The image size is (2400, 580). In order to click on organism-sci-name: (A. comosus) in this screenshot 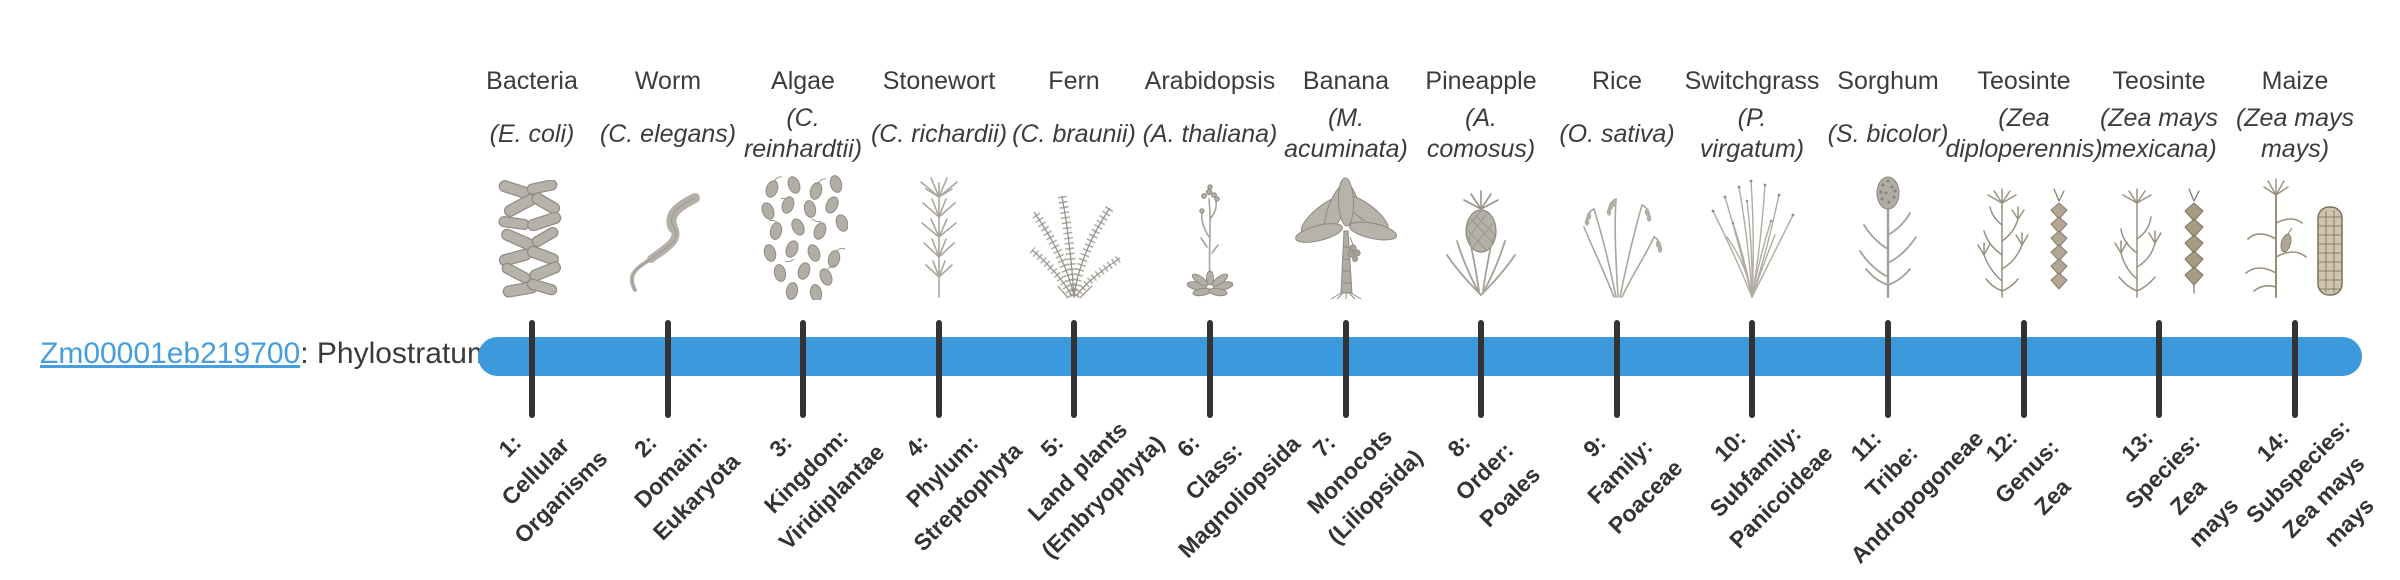, I will do `click(1481, 133)`.